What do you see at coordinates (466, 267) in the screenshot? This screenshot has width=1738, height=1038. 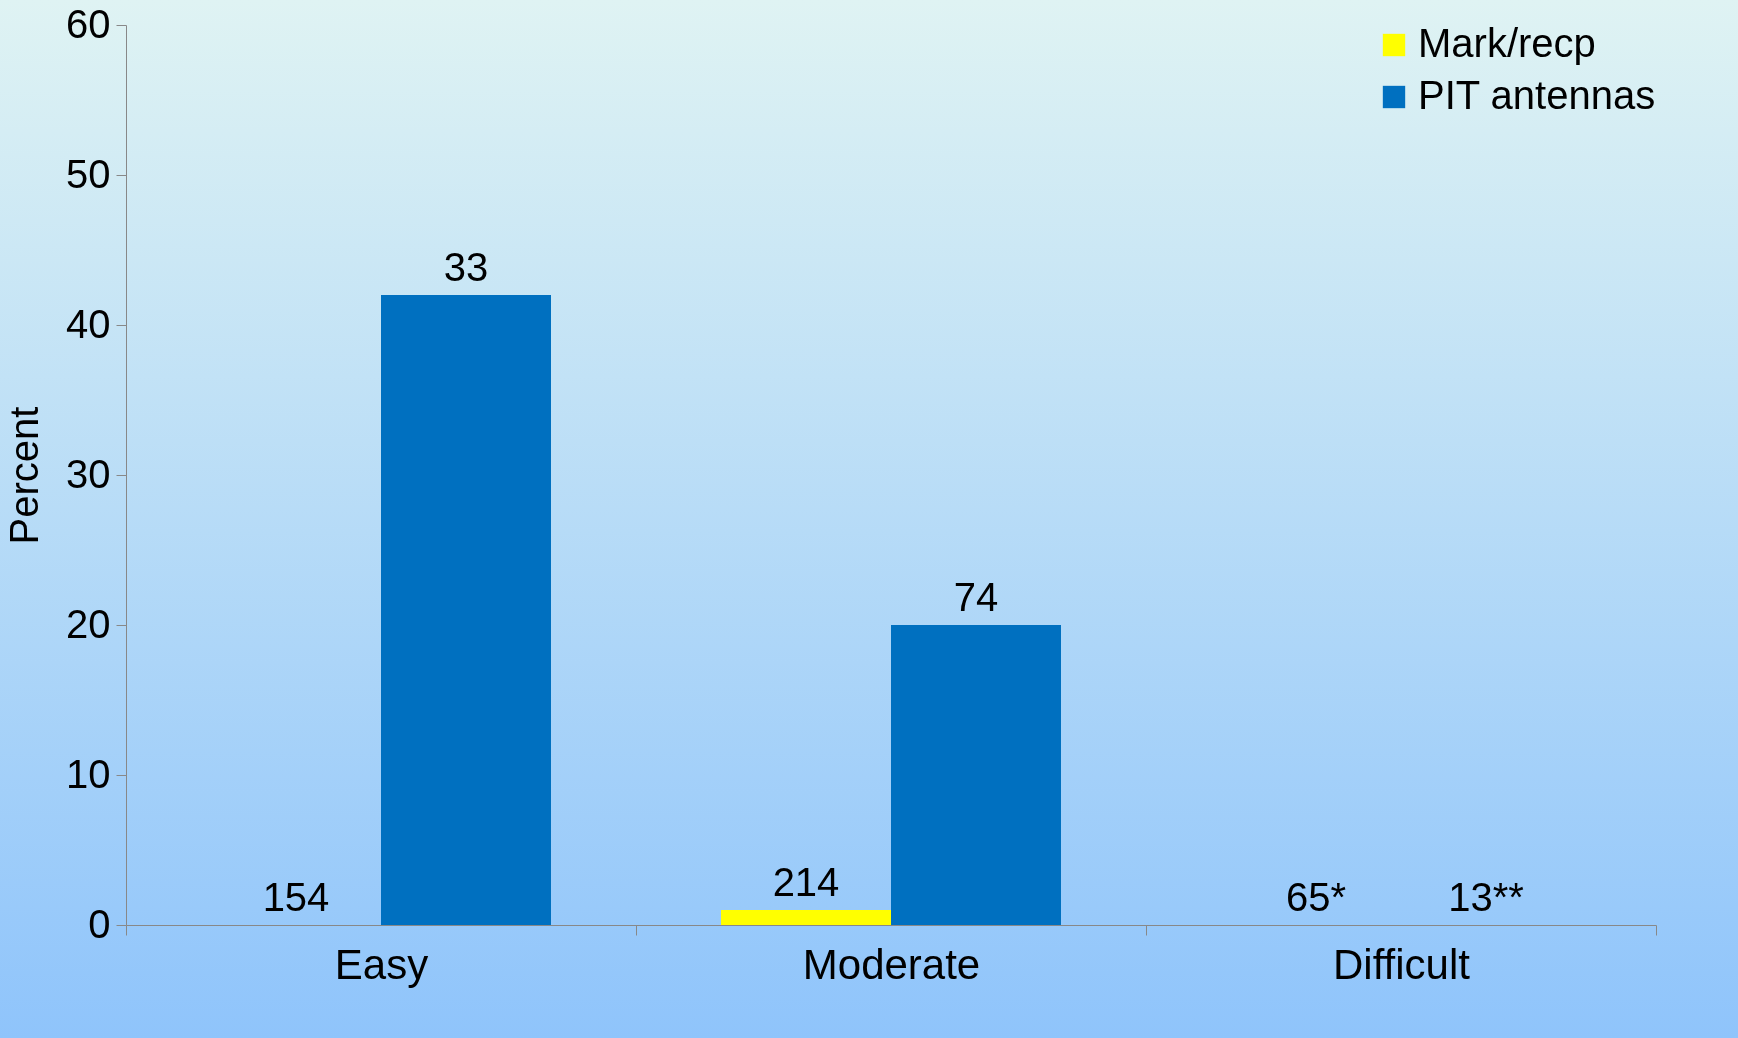 I see `annotation: 33` at bounding box center [466, 267].